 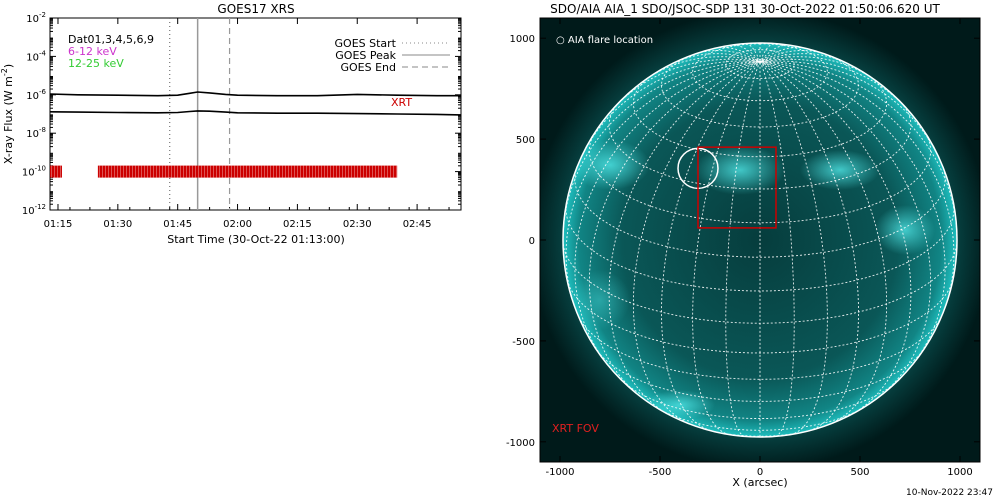 I want to click on y-tick-exponent: -12, so click(x=40, y=207).